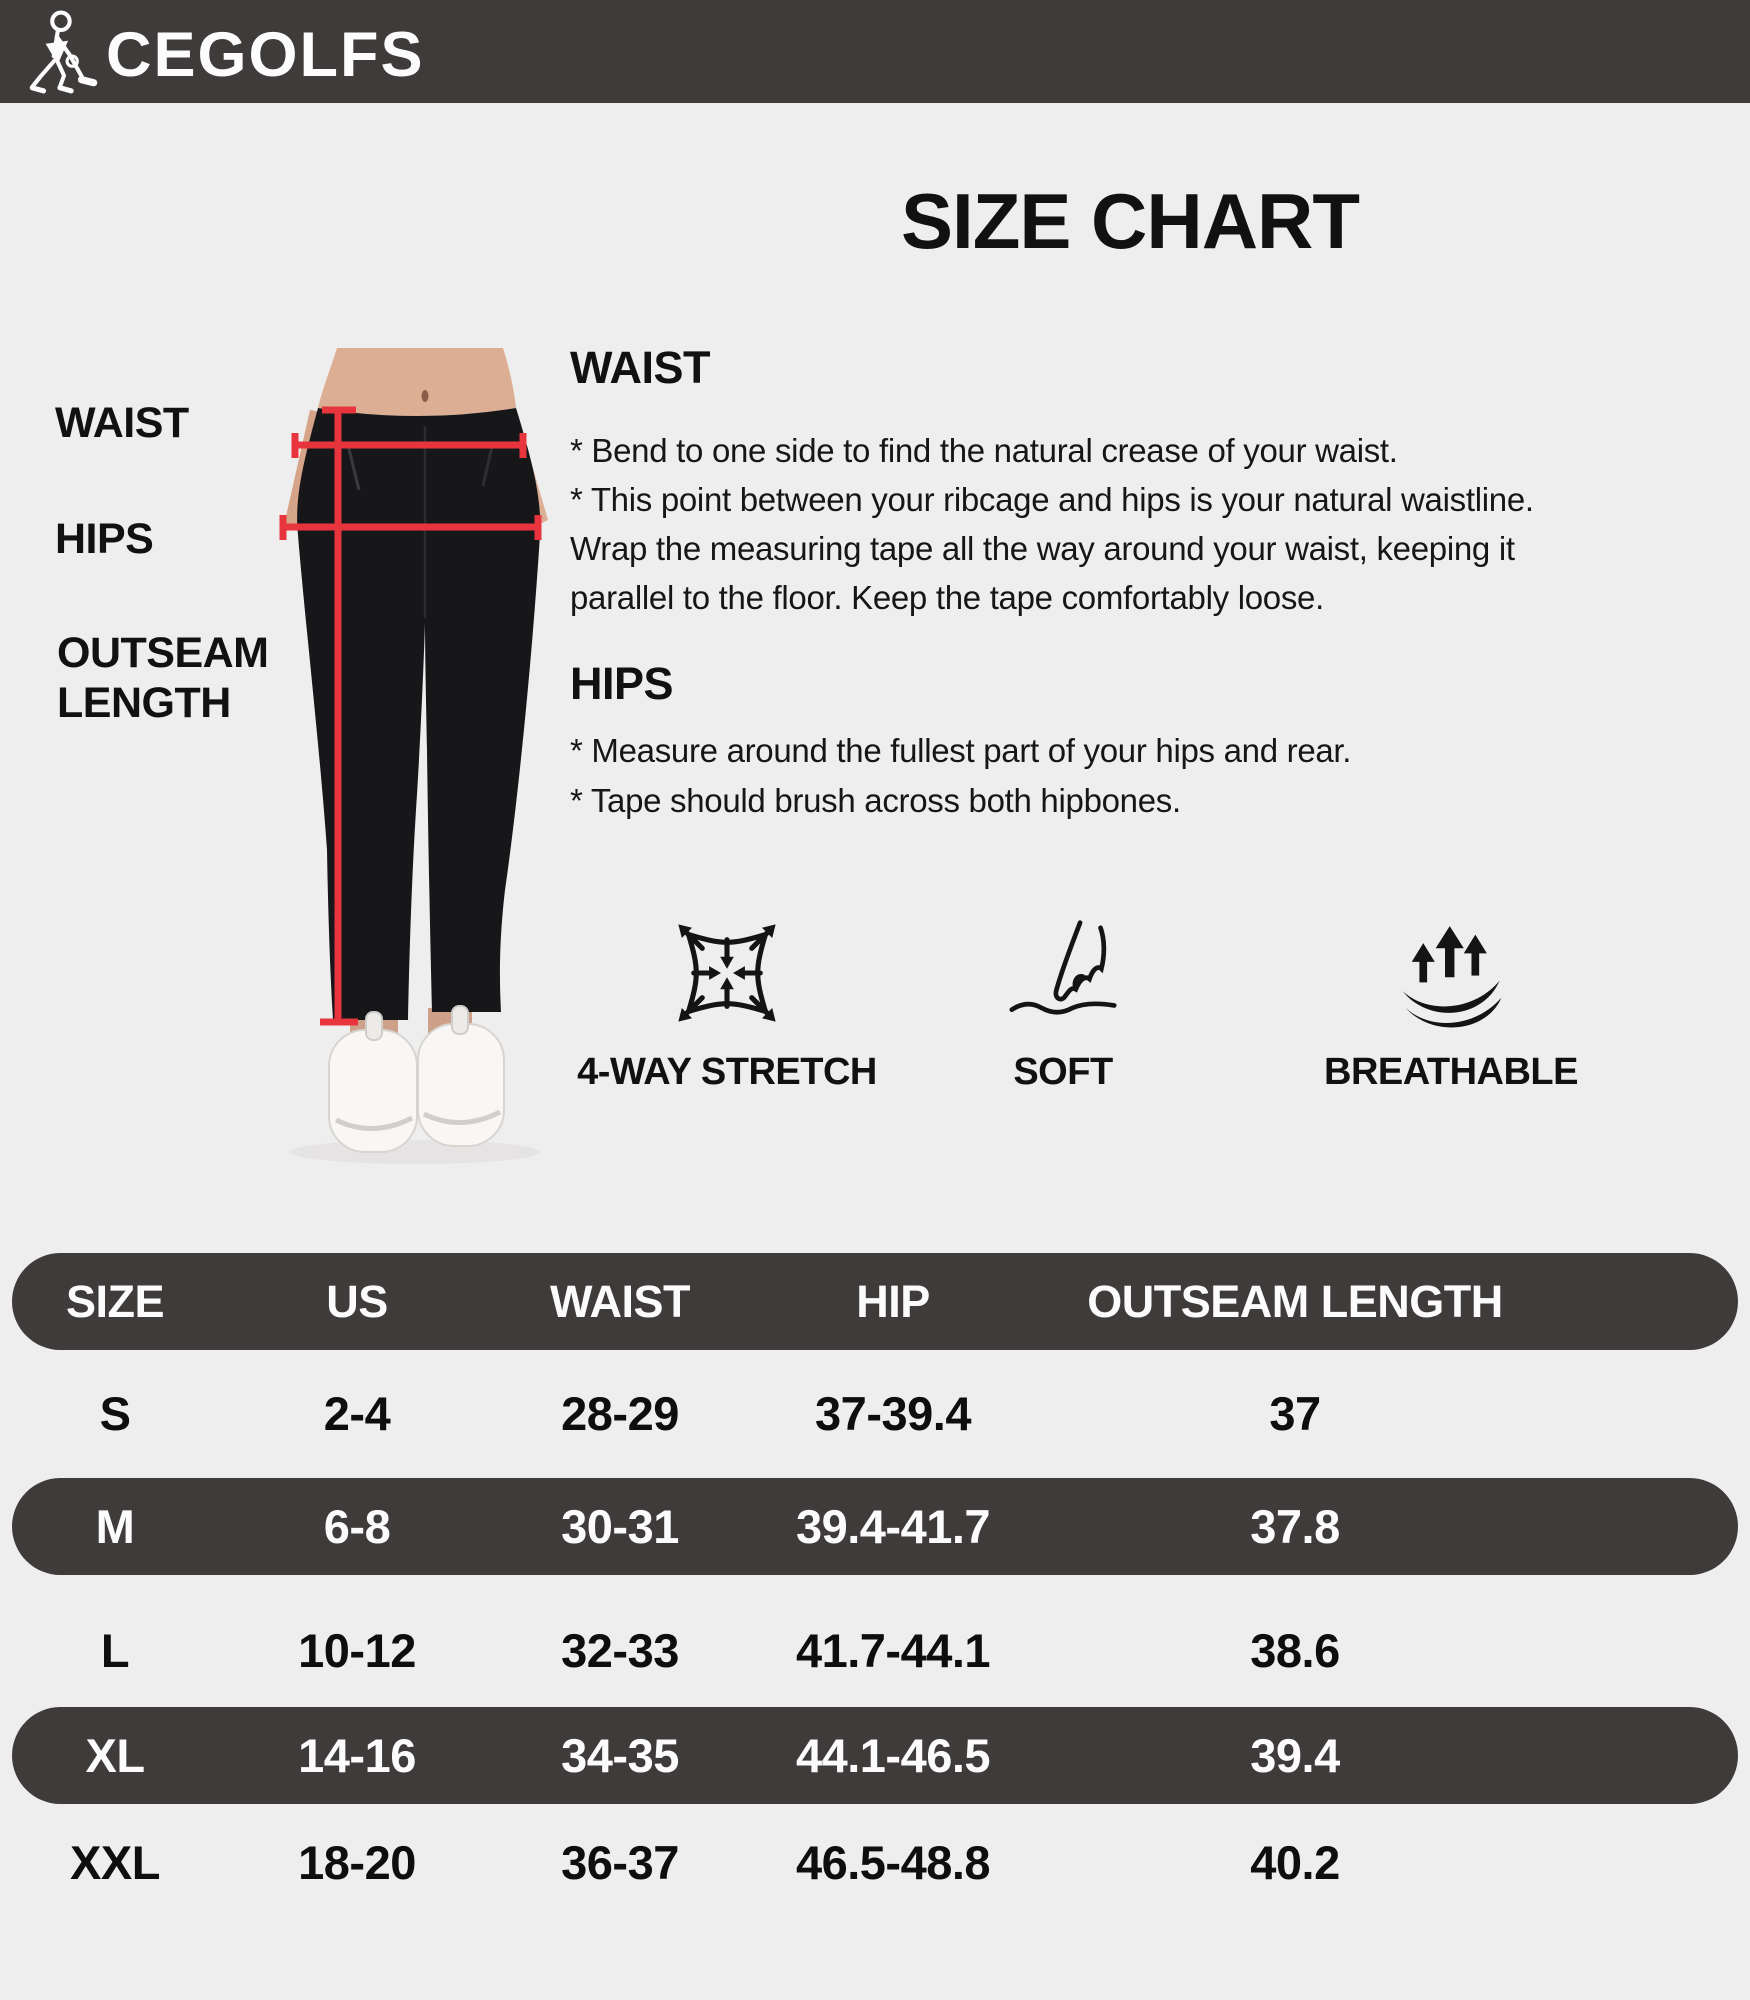 The width and height of the screenshot is (1750, 2000). What do you see at coordinates (357, 1526) in the screenshot?
I see `cell-us: 6-8` at bounding box center [357, 1526].